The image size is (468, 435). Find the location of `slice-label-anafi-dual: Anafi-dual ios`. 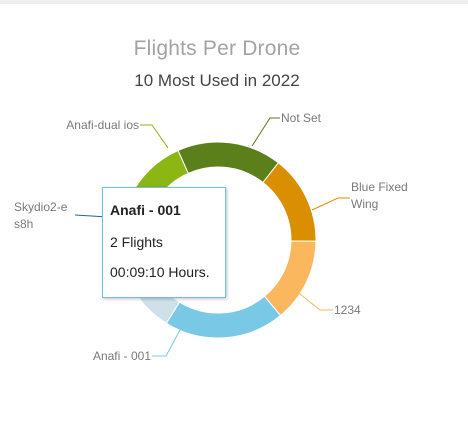

slice-label-anafi-dual: Anafi-dual ios is located at coordinates (102, 125).